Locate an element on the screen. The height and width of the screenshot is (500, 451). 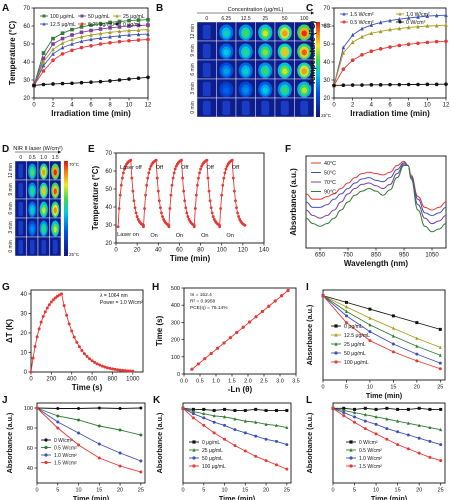
x-tick-label: 3.0 is located at coordinates (280, 382).